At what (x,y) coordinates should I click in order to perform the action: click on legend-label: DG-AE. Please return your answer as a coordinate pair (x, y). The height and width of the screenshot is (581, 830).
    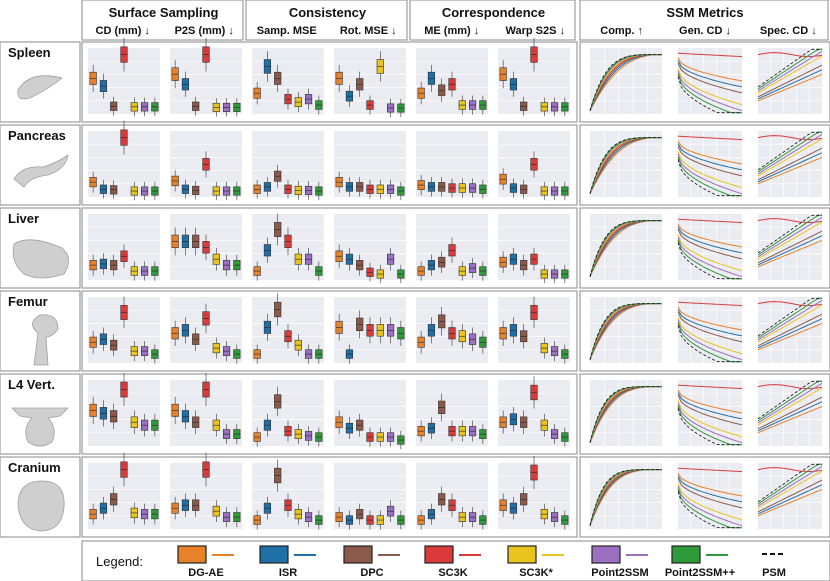
    Looking at the image, I should click on (205, 573).